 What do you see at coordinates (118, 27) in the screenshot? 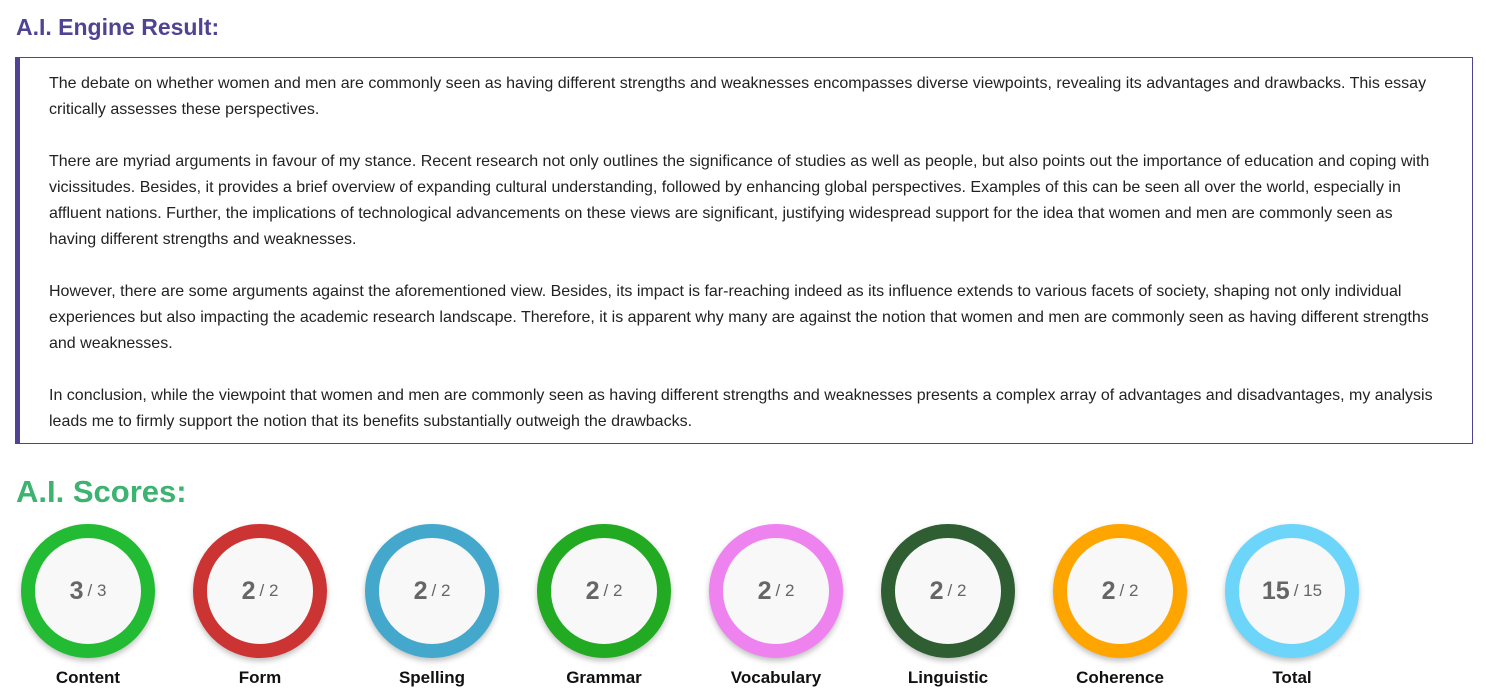
I see `result-heading: A.I. Engine Result:` at bounding box center [118, 27].